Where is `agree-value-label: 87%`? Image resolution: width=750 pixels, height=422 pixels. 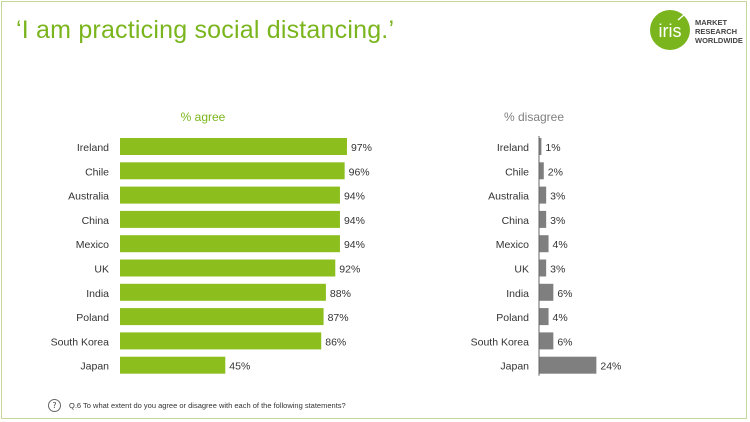 agree-value-label: 87% is located at coordinates (338, 318).